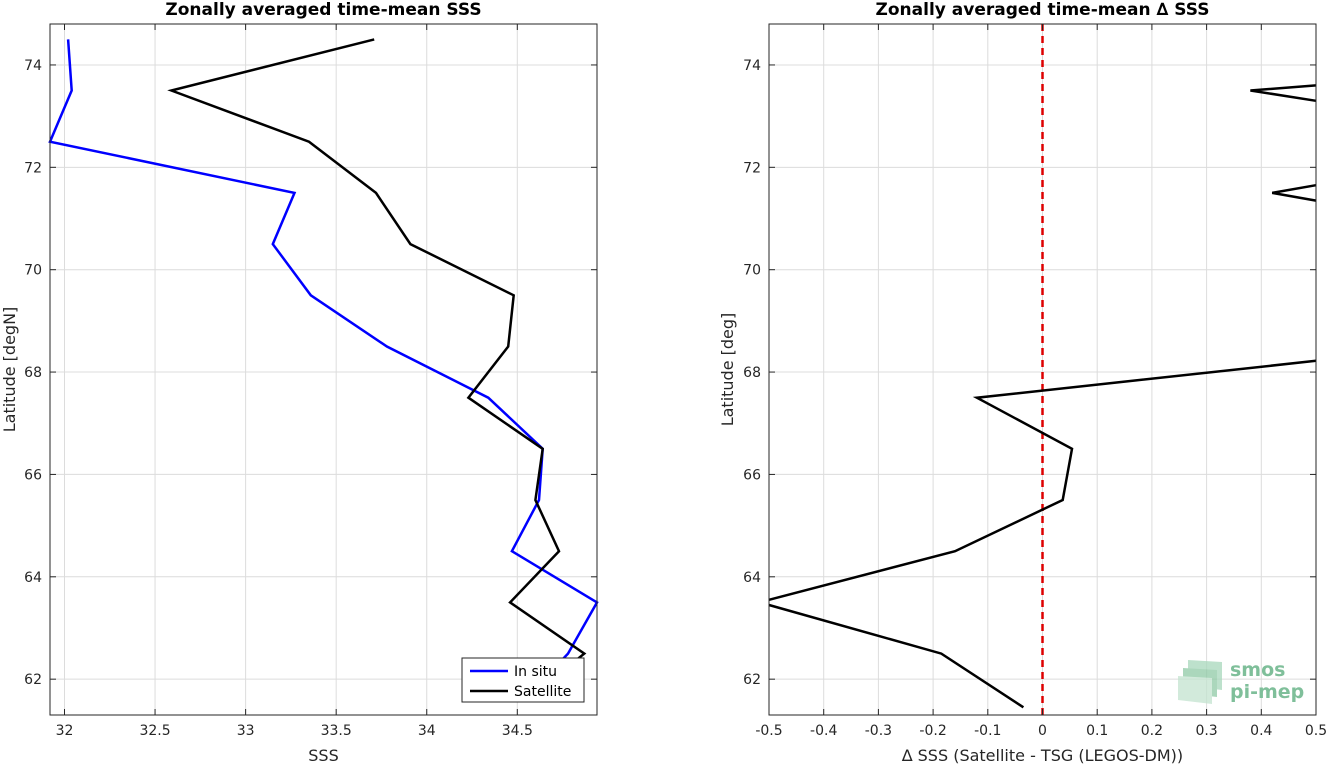  I want to click on x-tick-label: 0.4, so click(1261, 731).